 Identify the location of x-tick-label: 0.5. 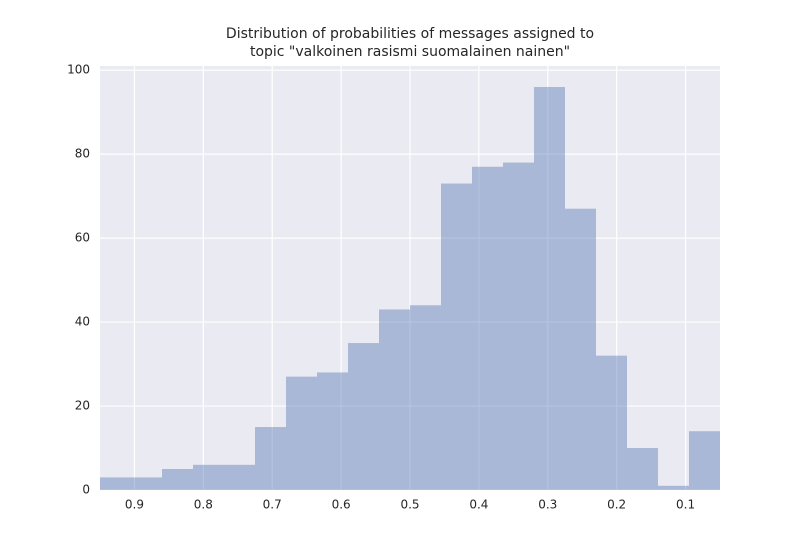
(409, 505).